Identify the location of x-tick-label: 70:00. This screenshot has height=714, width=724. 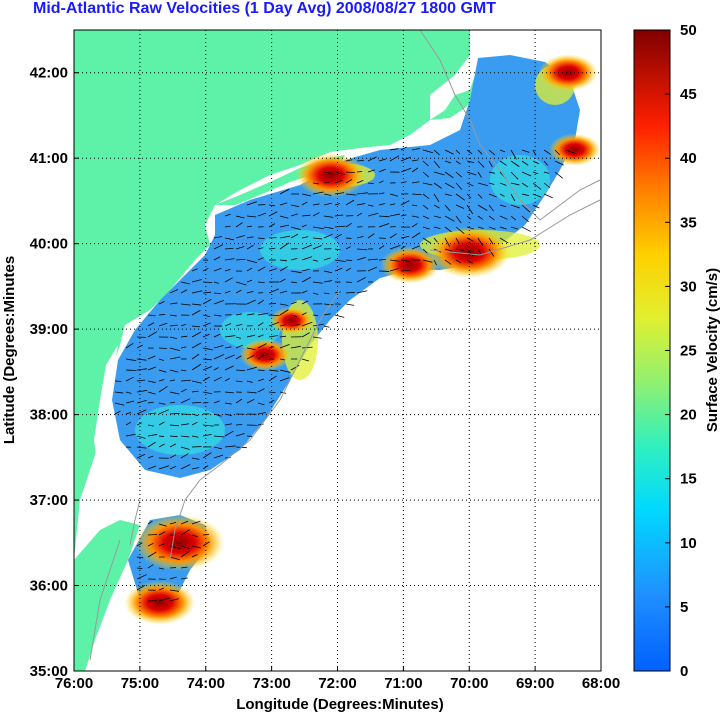
(469, 683).